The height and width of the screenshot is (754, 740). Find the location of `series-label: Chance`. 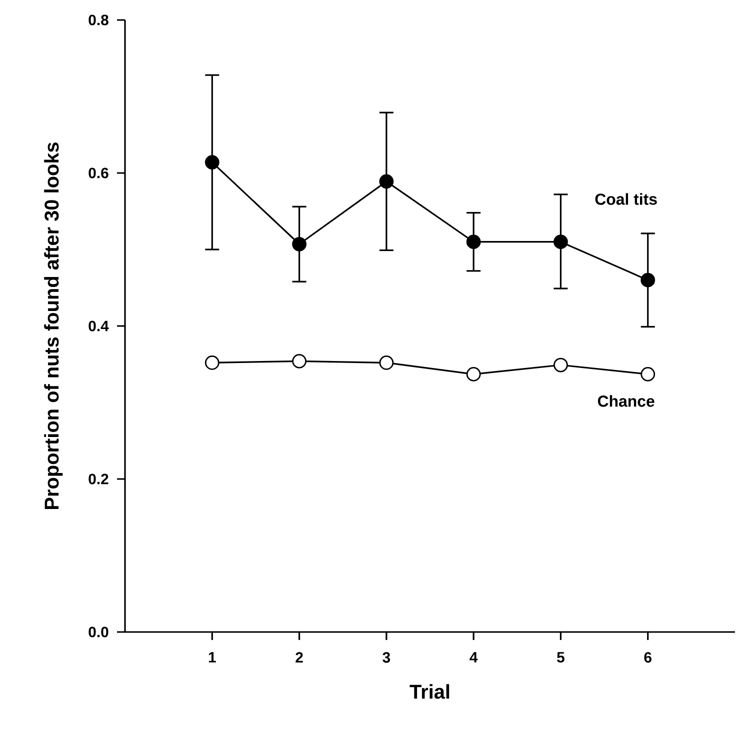

series-label: Chance is located at coordinates (626, 401).